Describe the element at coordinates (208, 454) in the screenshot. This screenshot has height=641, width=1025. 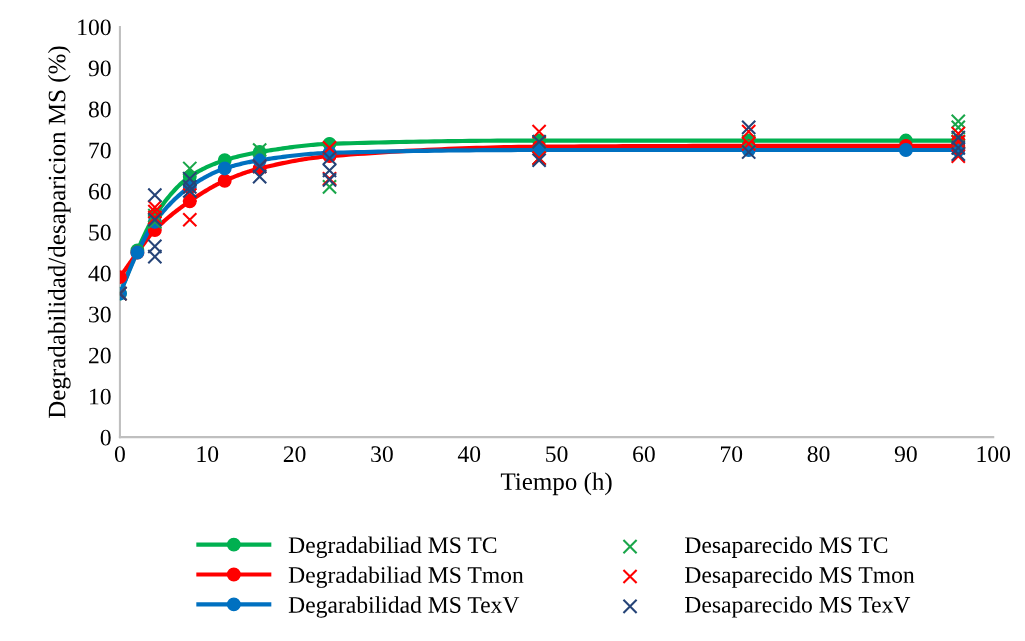
I see `x-tick-label: 10` at that location.